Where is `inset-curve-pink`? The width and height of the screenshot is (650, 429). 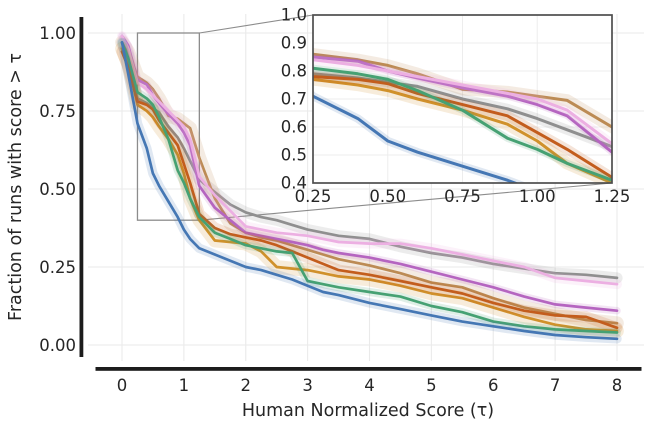
inset-curve-pink is located at coordinates (462, 101).